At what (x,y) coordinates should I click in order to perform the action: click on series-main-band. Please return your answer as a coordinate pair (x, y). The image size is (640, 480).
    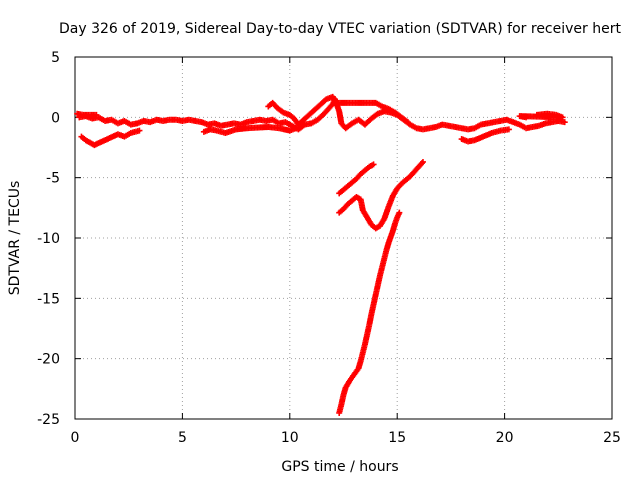
    Looking at the image, I should click on (322, 114).